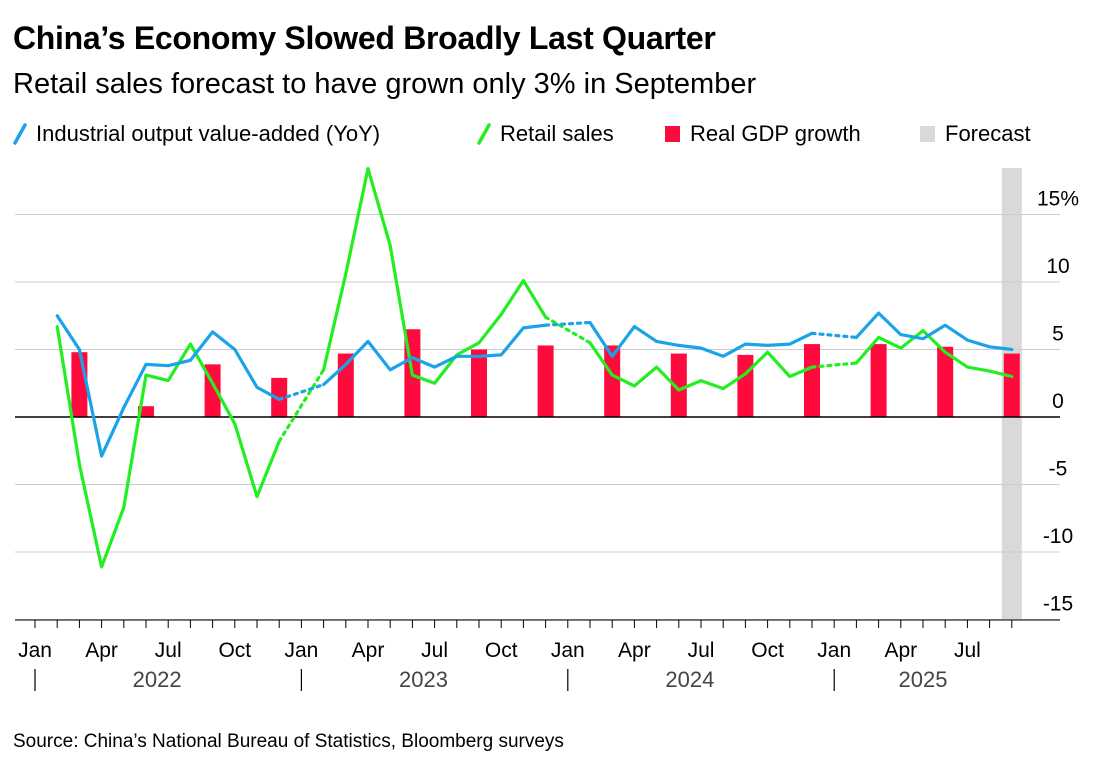 This screenshot has width=1093, height=768. What do you see at coordinates (423, 679) in the screenshot?
I see `x-year-label: 2023` at bounding box center [423, 679].